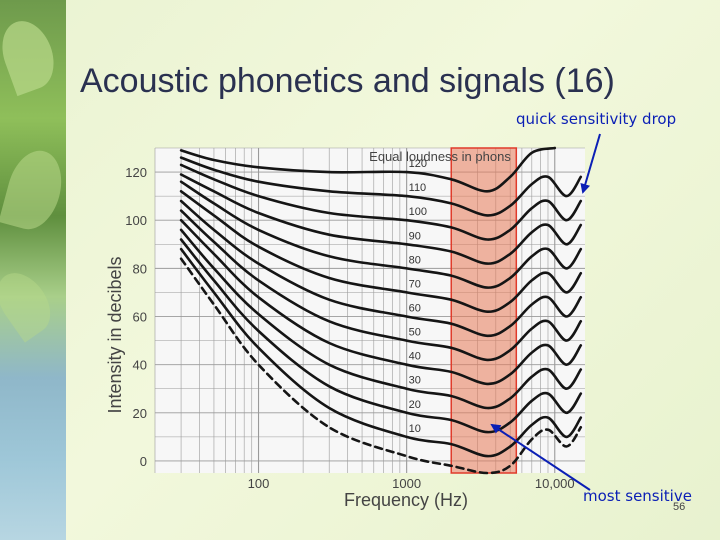 This screenshot has height=540, width=720. I want to click on y-tick-label: 20, so click(140, 413).